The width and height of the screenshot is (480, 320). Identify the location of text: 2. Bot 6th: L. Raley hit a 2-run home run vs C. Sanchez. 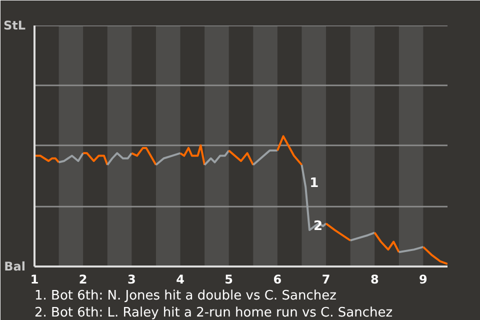
(213, 313).